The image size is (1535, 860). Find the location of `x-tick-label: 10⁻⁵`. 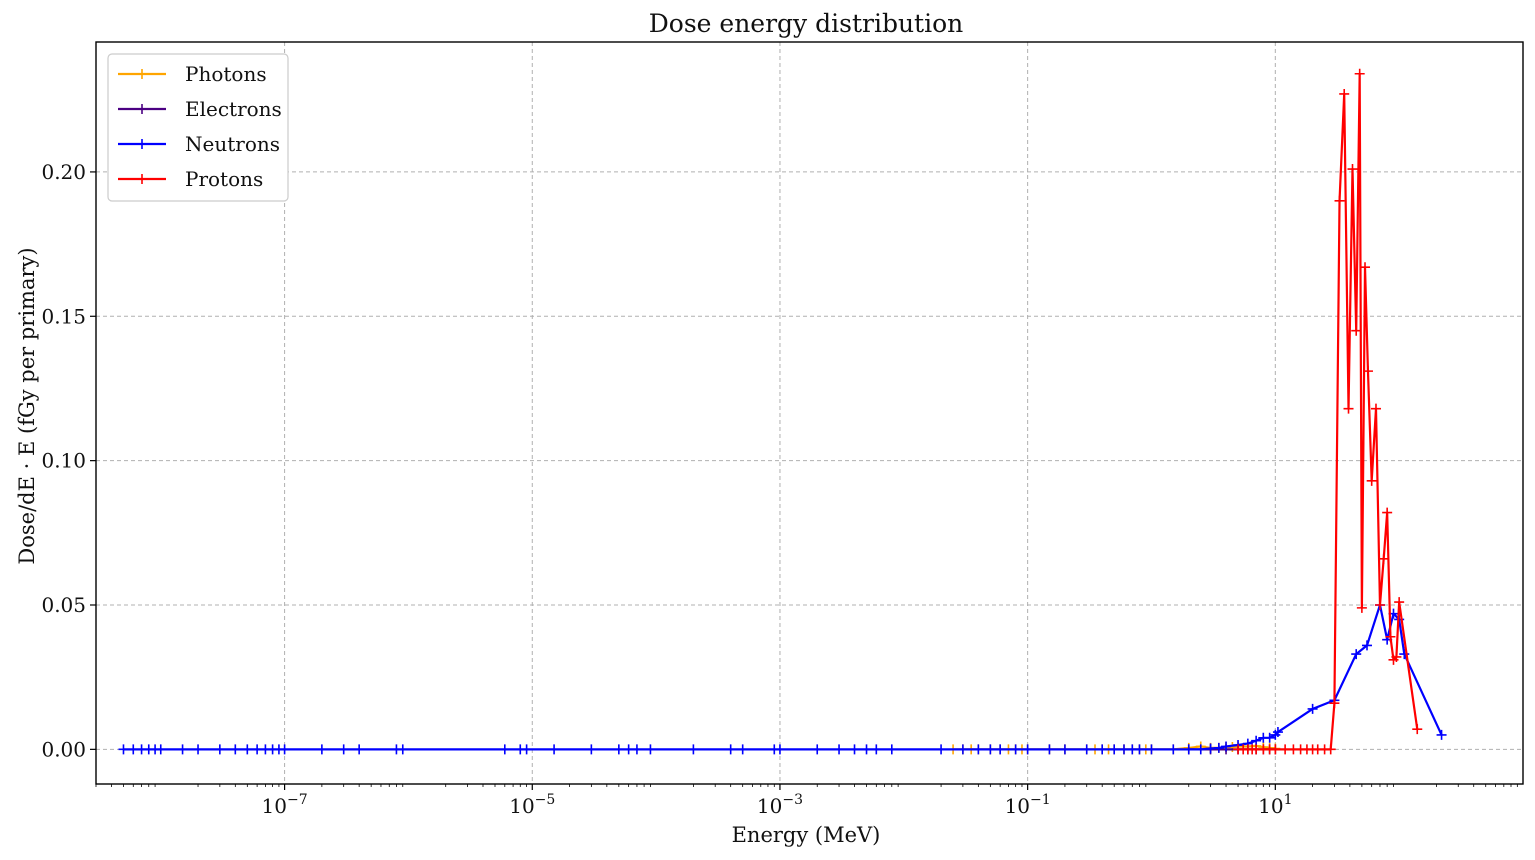

x-tick-label: 10⁻⁵ is located at coordinates (532, 805).